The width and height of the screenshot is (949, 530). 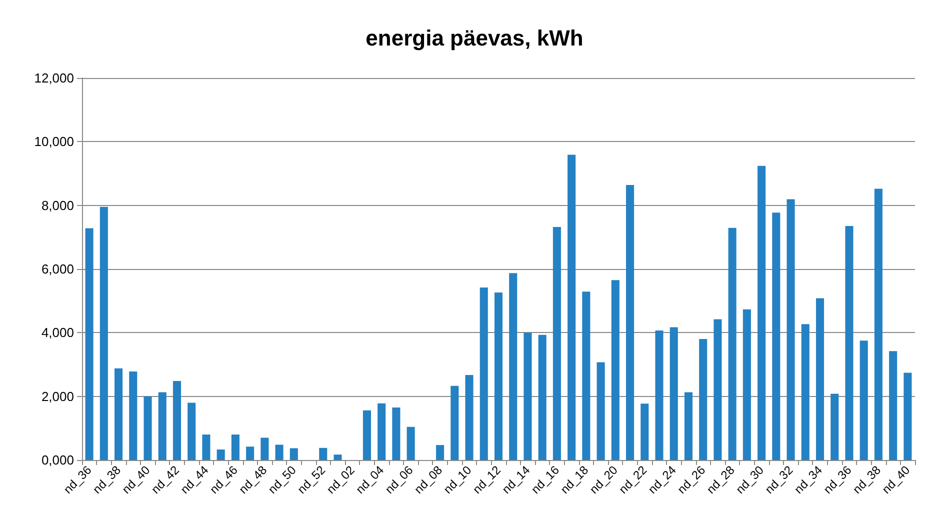 I want to click on y-tick-label: 10,000, so click(x=54, y=142).